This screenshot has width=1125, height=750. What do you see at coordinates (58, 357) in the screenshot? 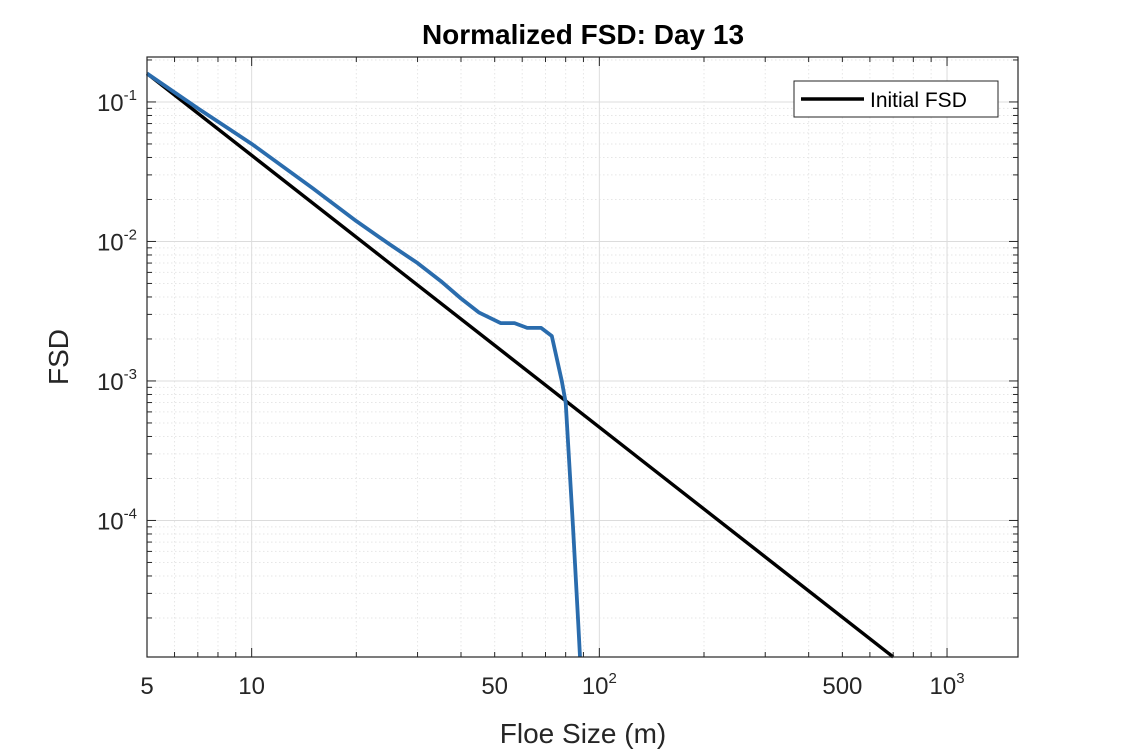
I see `y-axis-label: FSD` at bounding box center [58, 357].